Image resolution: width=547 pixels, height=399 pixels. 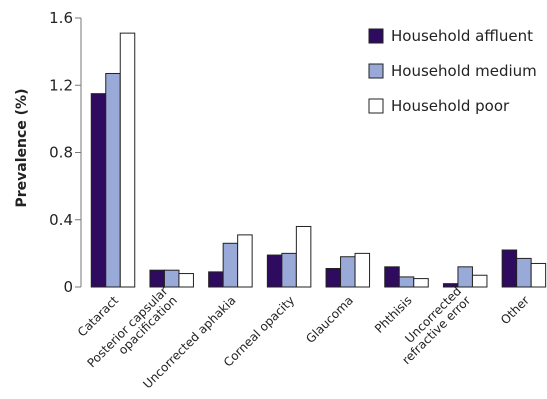 I want to click on legend-label: Household poor, so click(x=450, y=106).